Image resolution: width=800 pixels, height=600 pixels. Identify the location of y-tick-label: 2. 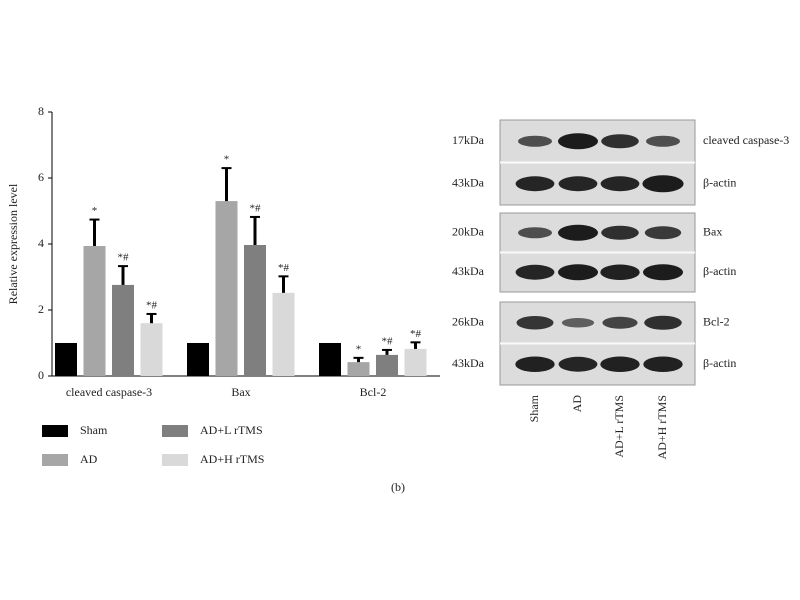
(41, 309).